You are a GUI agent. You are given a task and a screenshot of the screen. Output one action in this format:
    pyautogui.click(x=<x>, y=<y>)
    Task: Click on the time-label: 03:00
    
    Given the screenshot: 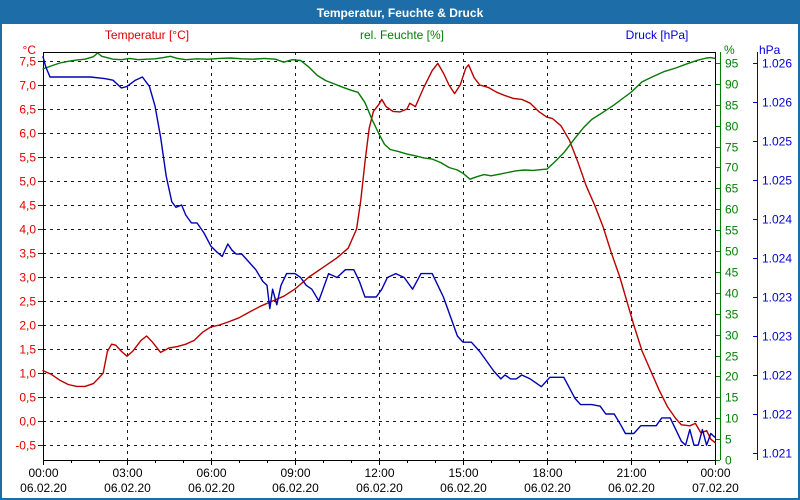 What is the action you would take?
    pyautogui.click(x=127, y=473)
    